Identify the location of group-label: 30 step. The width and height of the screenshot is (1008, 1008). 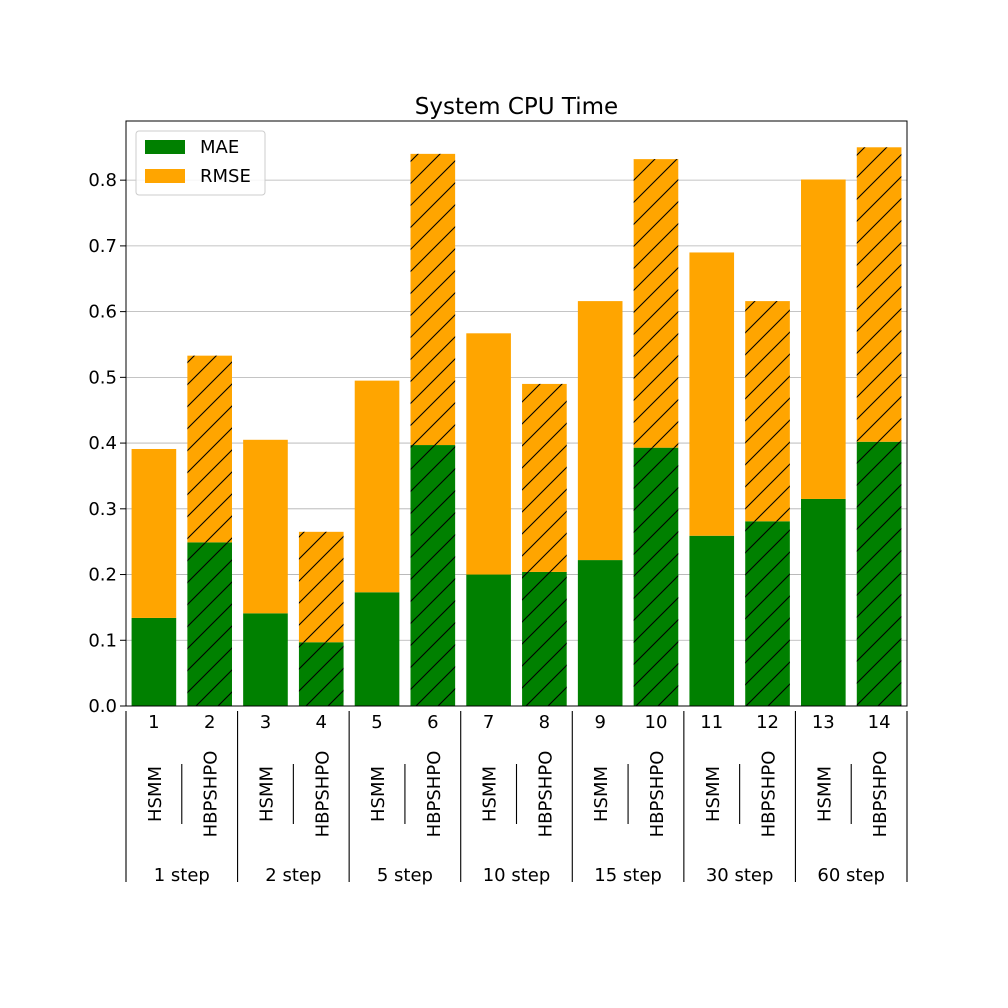
(740, 875).